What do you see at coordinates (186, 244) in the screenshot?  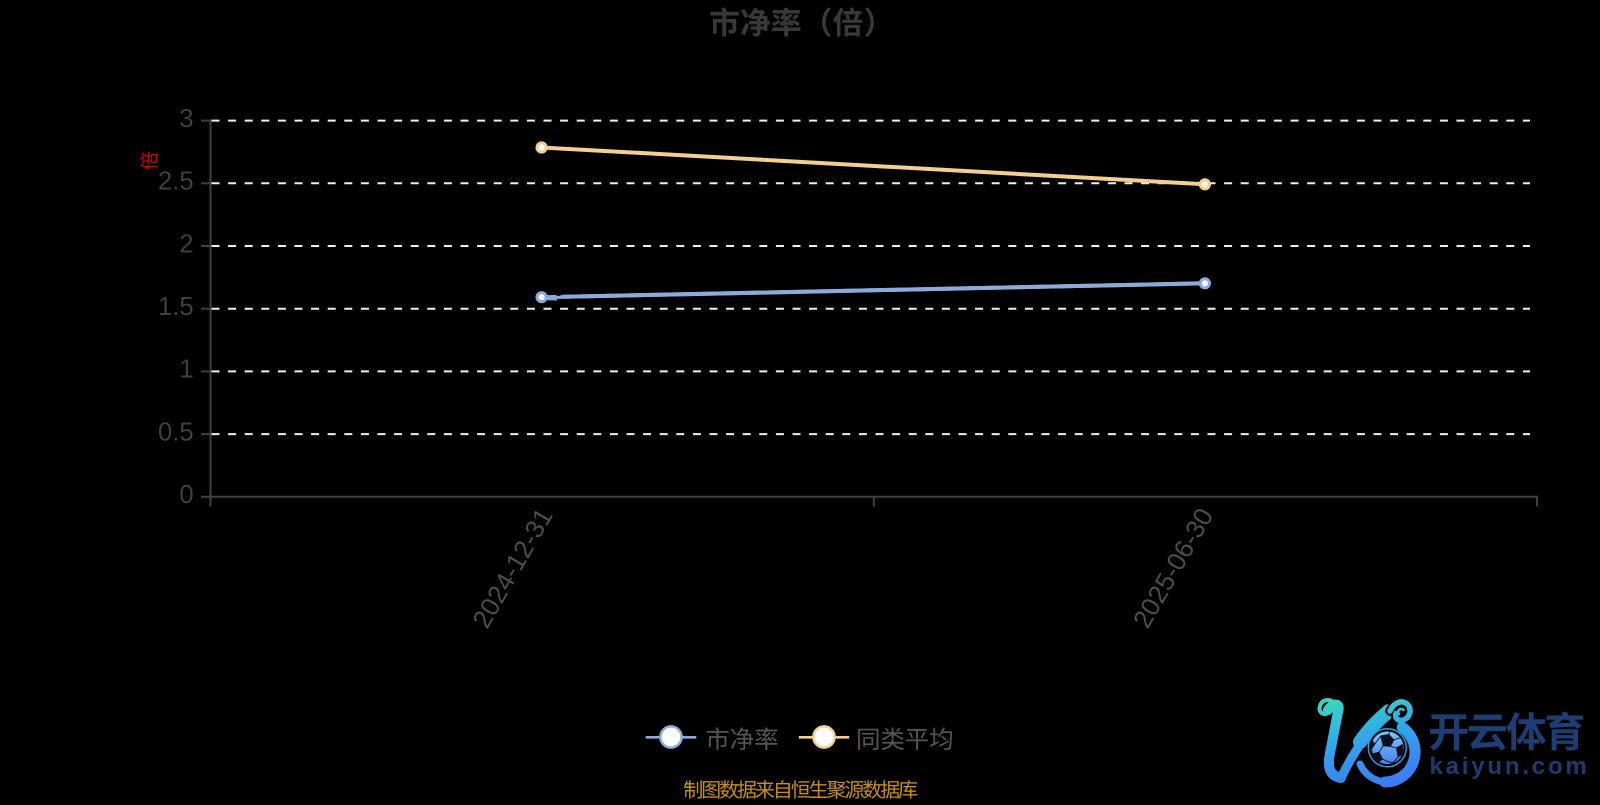 I see `svg-text: 2` at bounding box center [186, 244].